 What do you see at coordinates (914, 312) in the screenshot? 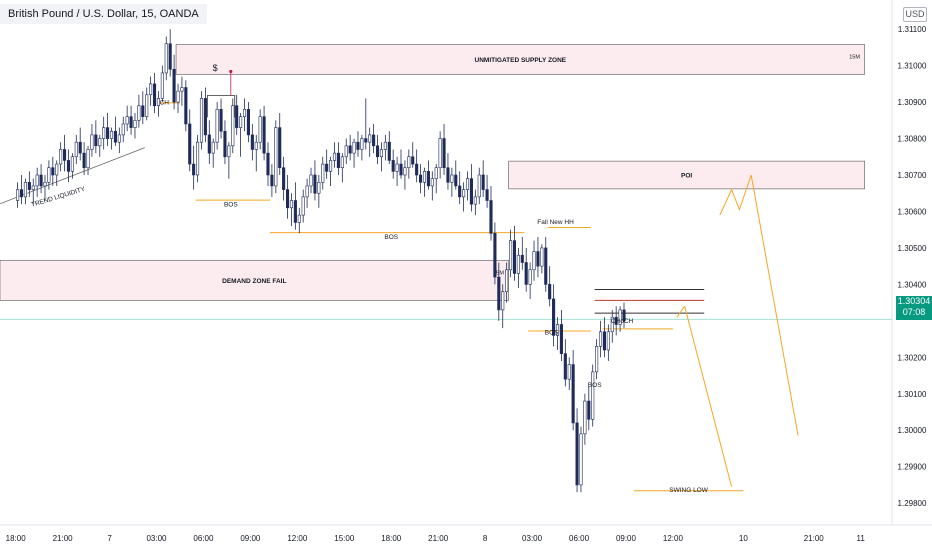
I see `bar-countdown: 07:08` at bounding box center [914, 312].